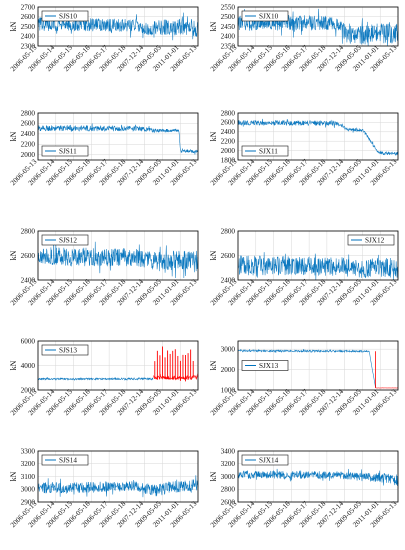 This screenshot has height=550, width=405. What do you see at coordinates (228, 451) in the screenshot?
I see `y-tick-label: 3400` at bounding box center [228, 451].